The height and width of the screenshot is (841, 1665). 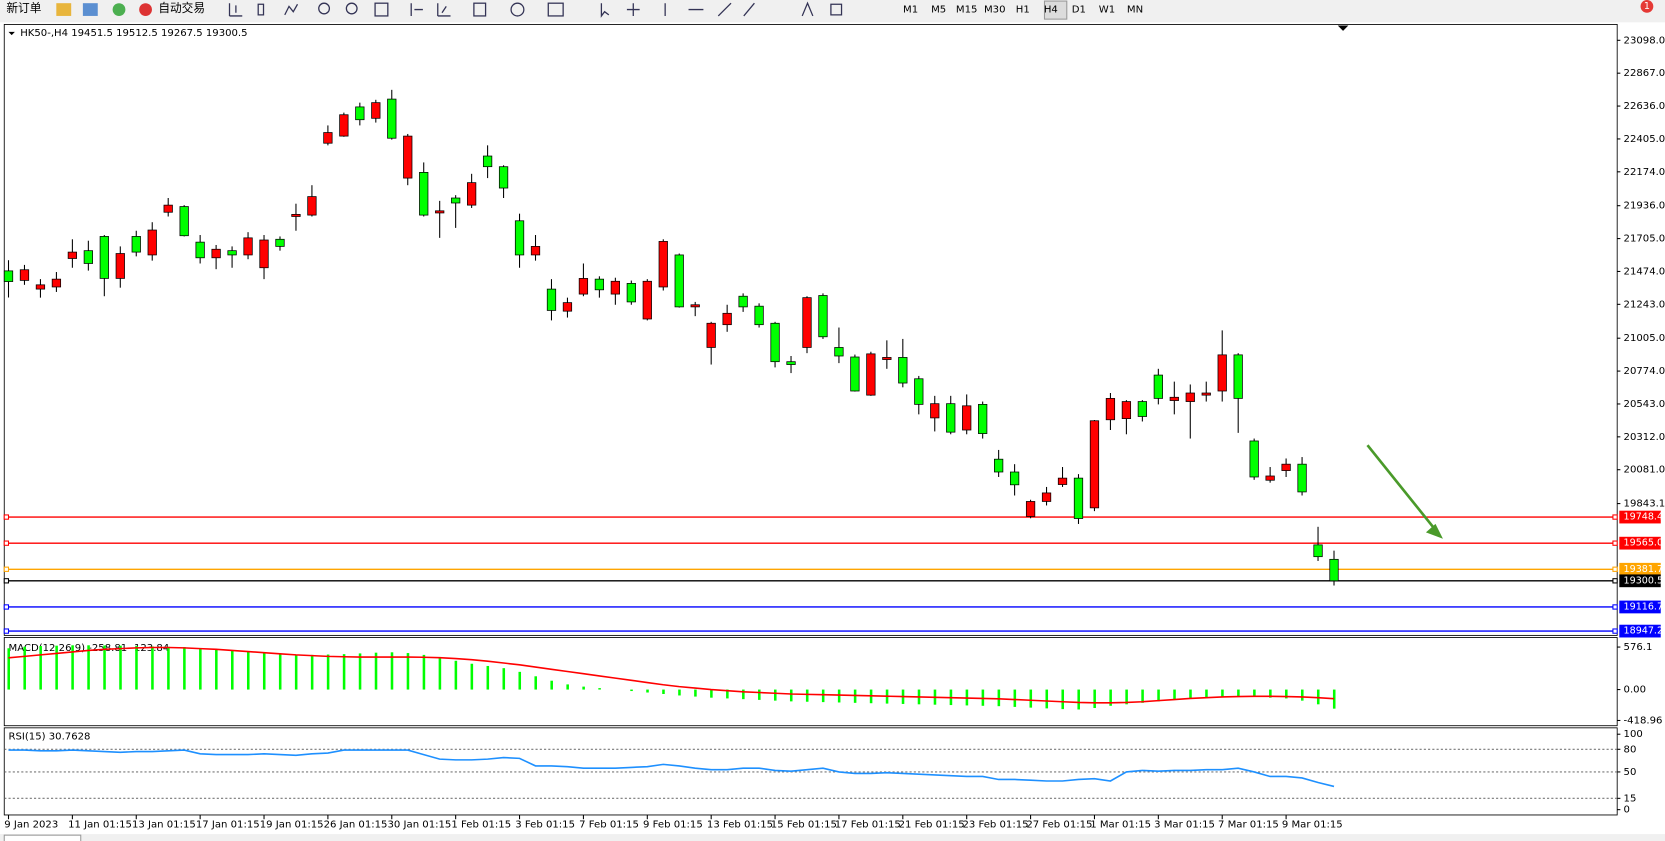 What do you see at coordinates (995, 10) in the screenshot?
I see `timeframe-button: M30` at bounding box center [995, 10].